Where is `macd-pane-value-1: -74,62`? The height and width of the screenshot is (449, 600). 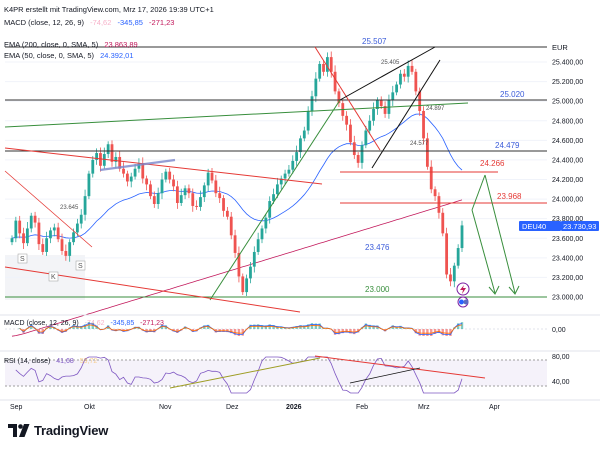 macd-pane-value-1: -74,62 is located at coordinates (94, 323).